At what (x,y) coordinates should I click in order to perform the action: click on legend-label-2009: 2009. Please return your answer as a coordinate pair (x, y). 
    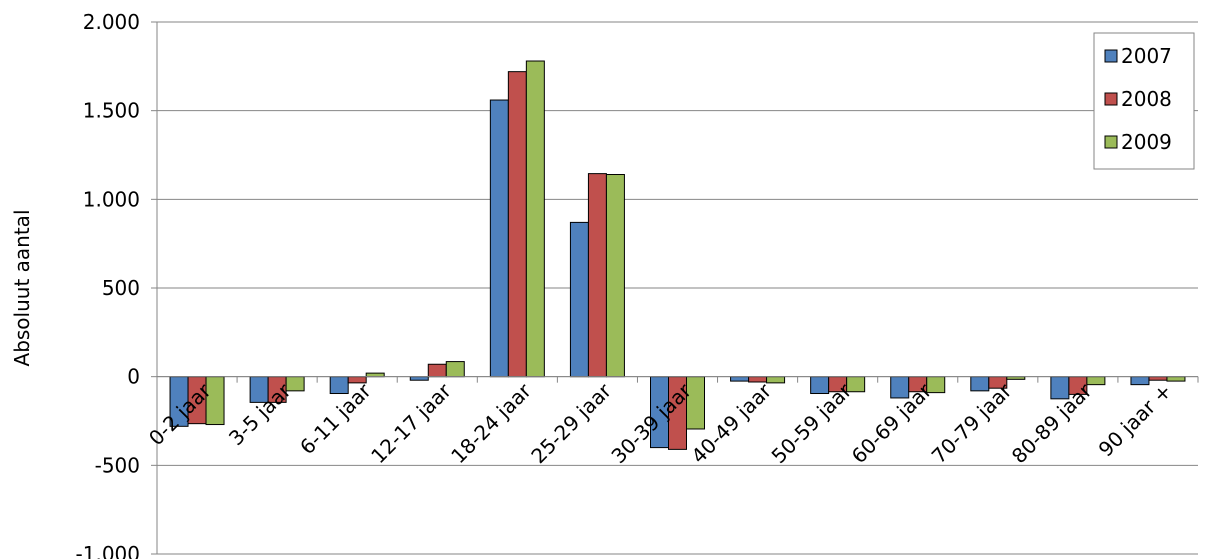
    Looking at the image, I should click on (1146, 142).